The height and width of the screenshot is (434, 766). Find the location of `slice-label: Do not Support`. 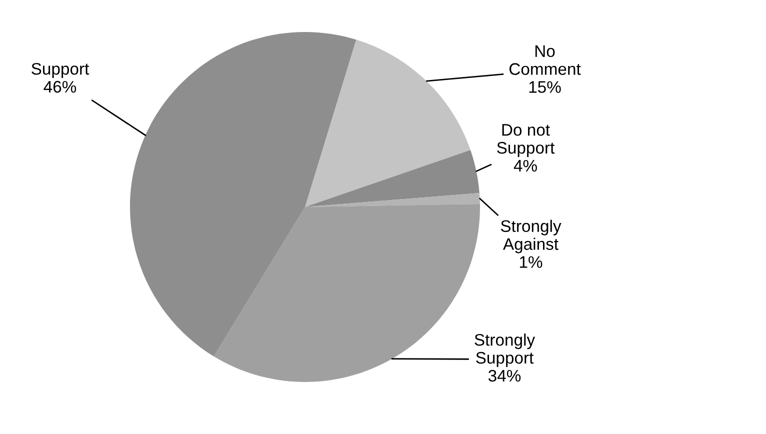

slice-label: Do not Support is located at coordinates (526, 141).